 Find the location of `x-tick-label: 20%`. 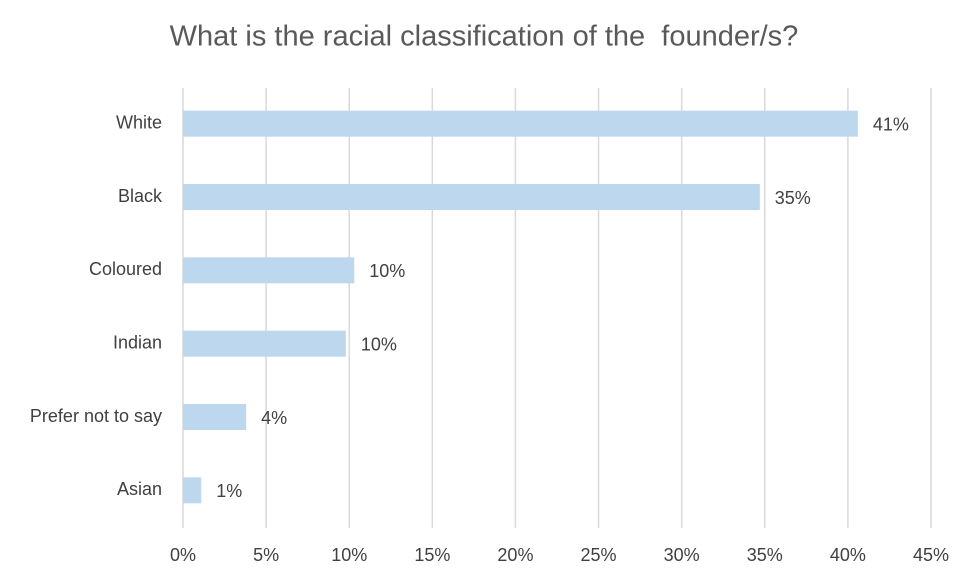

x-tick-label: 20% is located at coordinates (515, 555).